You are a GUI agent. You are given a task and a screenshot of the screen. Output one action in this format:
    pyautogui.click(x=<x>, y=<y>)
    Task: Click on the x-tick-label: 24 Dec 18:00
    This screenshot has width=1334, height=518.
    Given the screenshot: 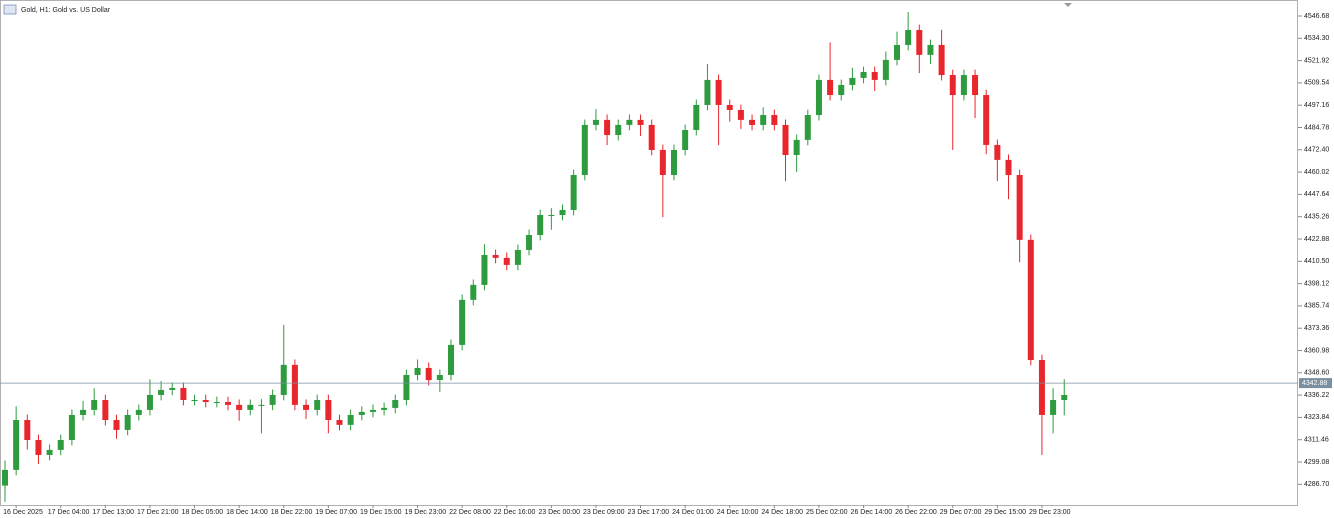 What is the action you would take?
    pyautogui.click(x=782, y=512)
    